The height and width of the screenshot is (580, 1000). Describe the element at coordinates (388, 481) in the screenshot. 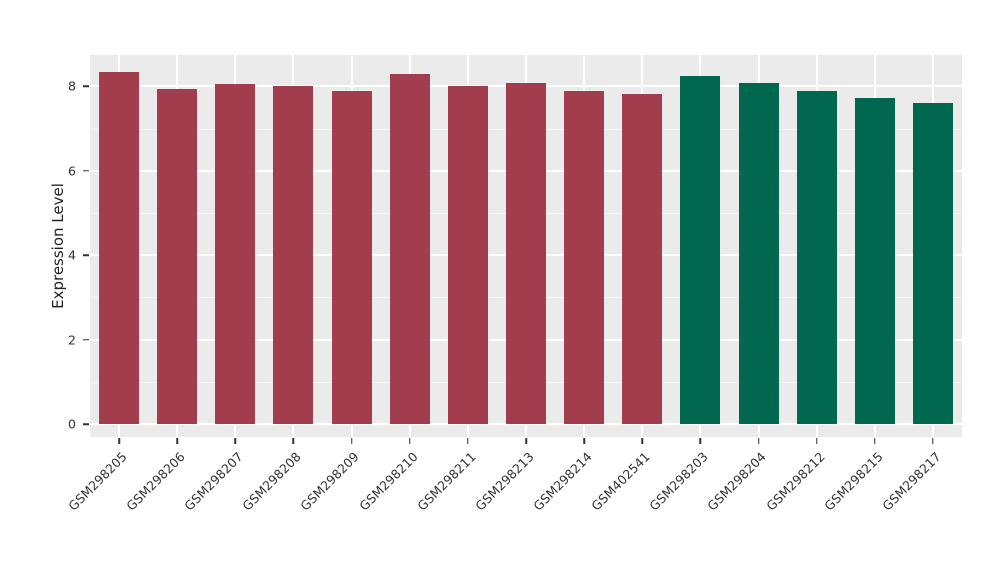

I see `x-tick-label: GSM298210` at that location.